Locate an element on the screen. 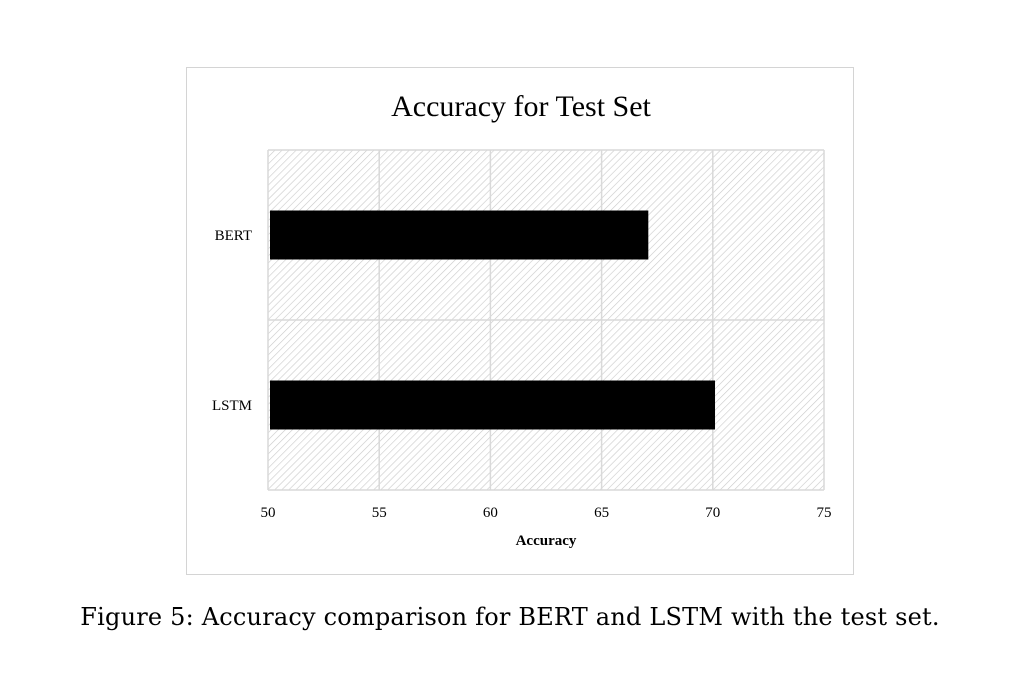 Image resolution: width=1020 pixels, height=674 pixels. x-tick-label-60: 60 is located at coordinates (490, 513).